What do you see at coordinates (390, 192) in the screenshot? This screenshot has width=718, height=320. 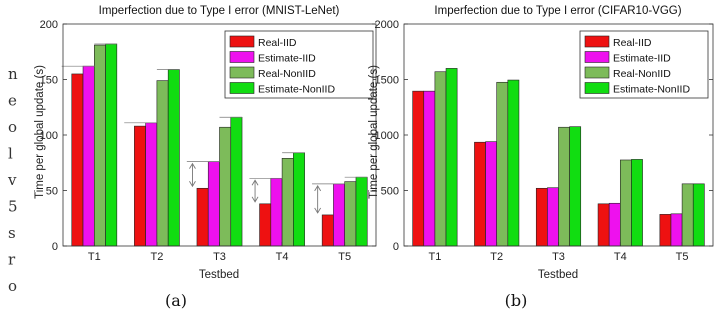 I see `y-tick-label: 500` at bounding box center [390, 192].